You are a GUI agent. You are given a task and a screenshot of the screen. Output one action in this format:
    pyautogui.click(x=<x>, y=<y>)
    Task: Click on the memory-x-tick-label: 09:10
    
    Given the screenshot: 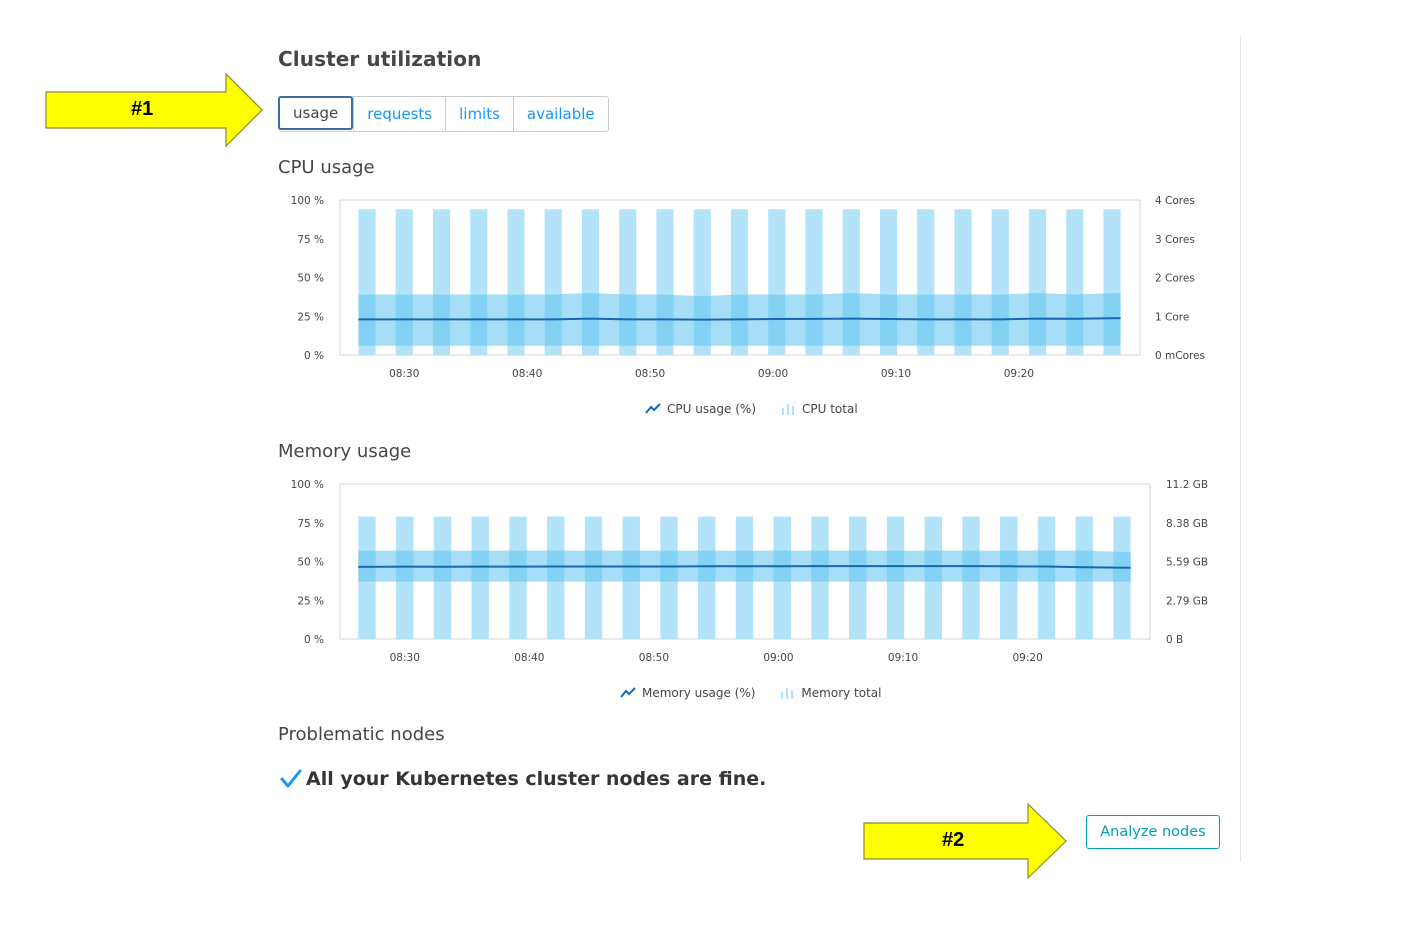 What is the action you would take?
    pyautogui.click(x=903, y=658)
    